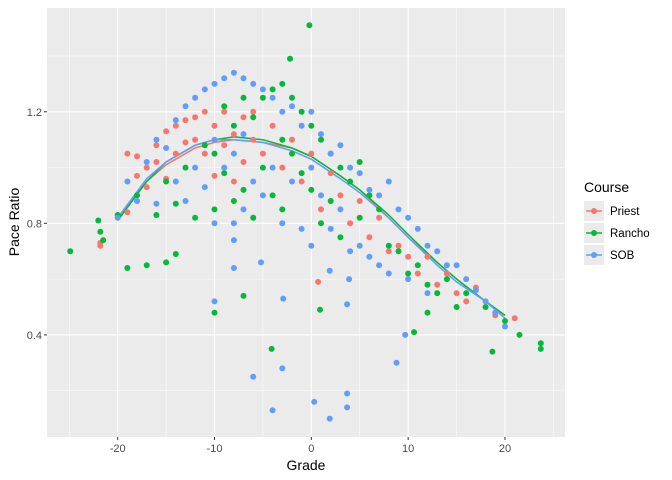 The height and width of the screenshot is (480, 672). What do you see at coordinates (594, 255) in the screenshot?
I see `legend-key-point` at bounding box center [594, 255].